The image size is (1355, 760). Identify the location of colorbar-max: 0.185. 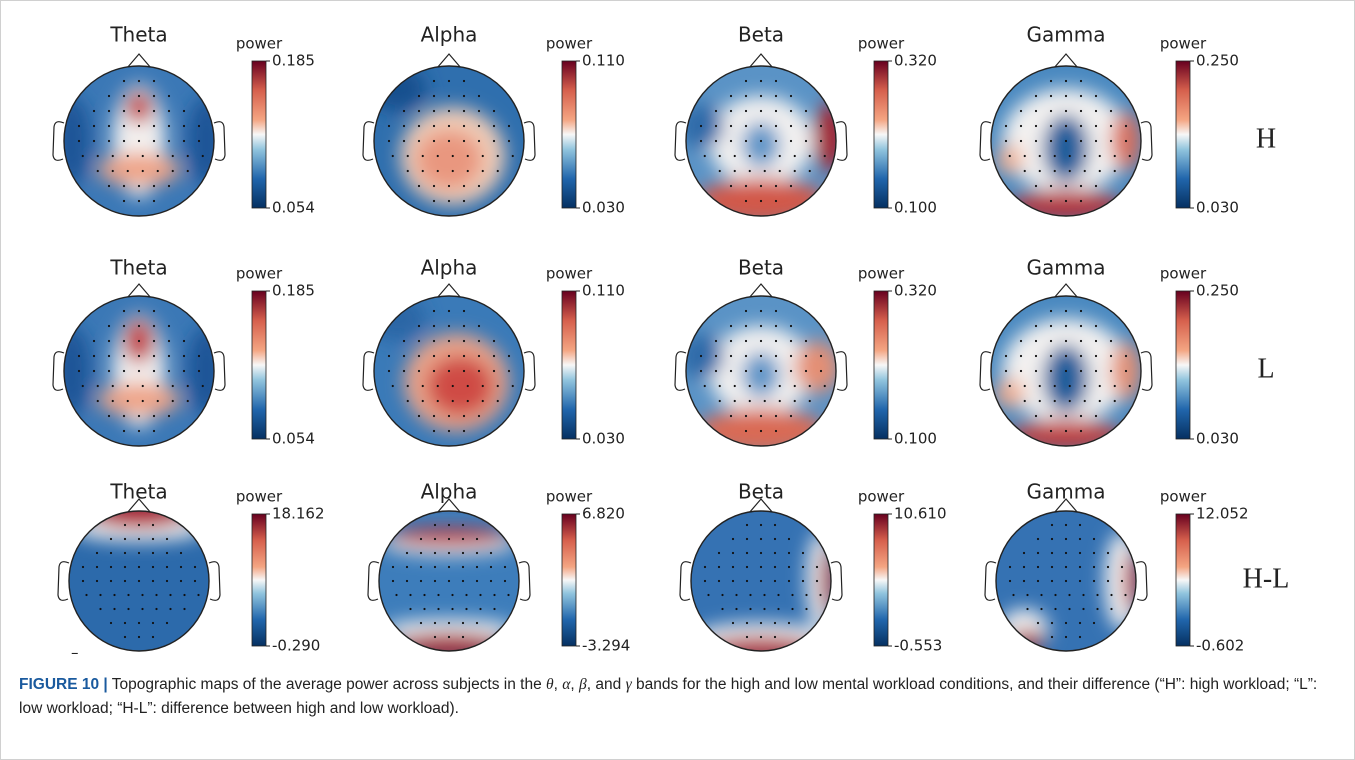
(293, 291).